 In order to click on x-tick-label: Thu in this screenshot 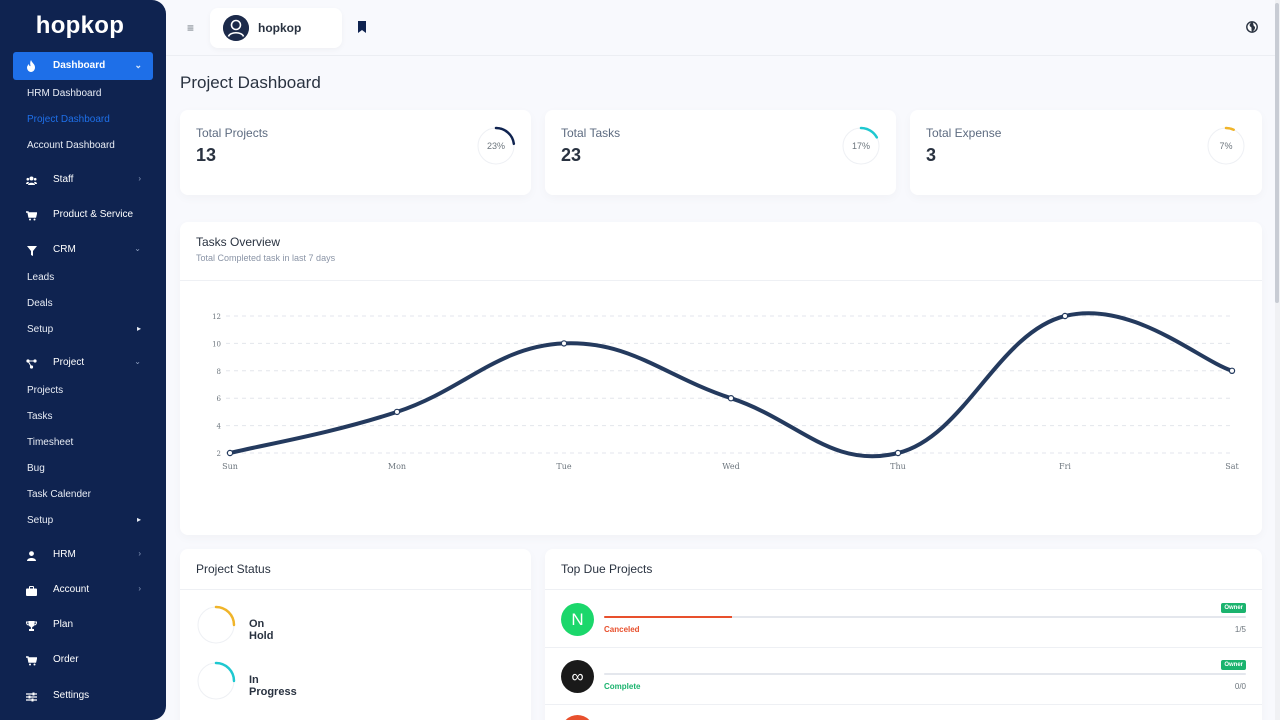, I will do `click(898, 466)`.